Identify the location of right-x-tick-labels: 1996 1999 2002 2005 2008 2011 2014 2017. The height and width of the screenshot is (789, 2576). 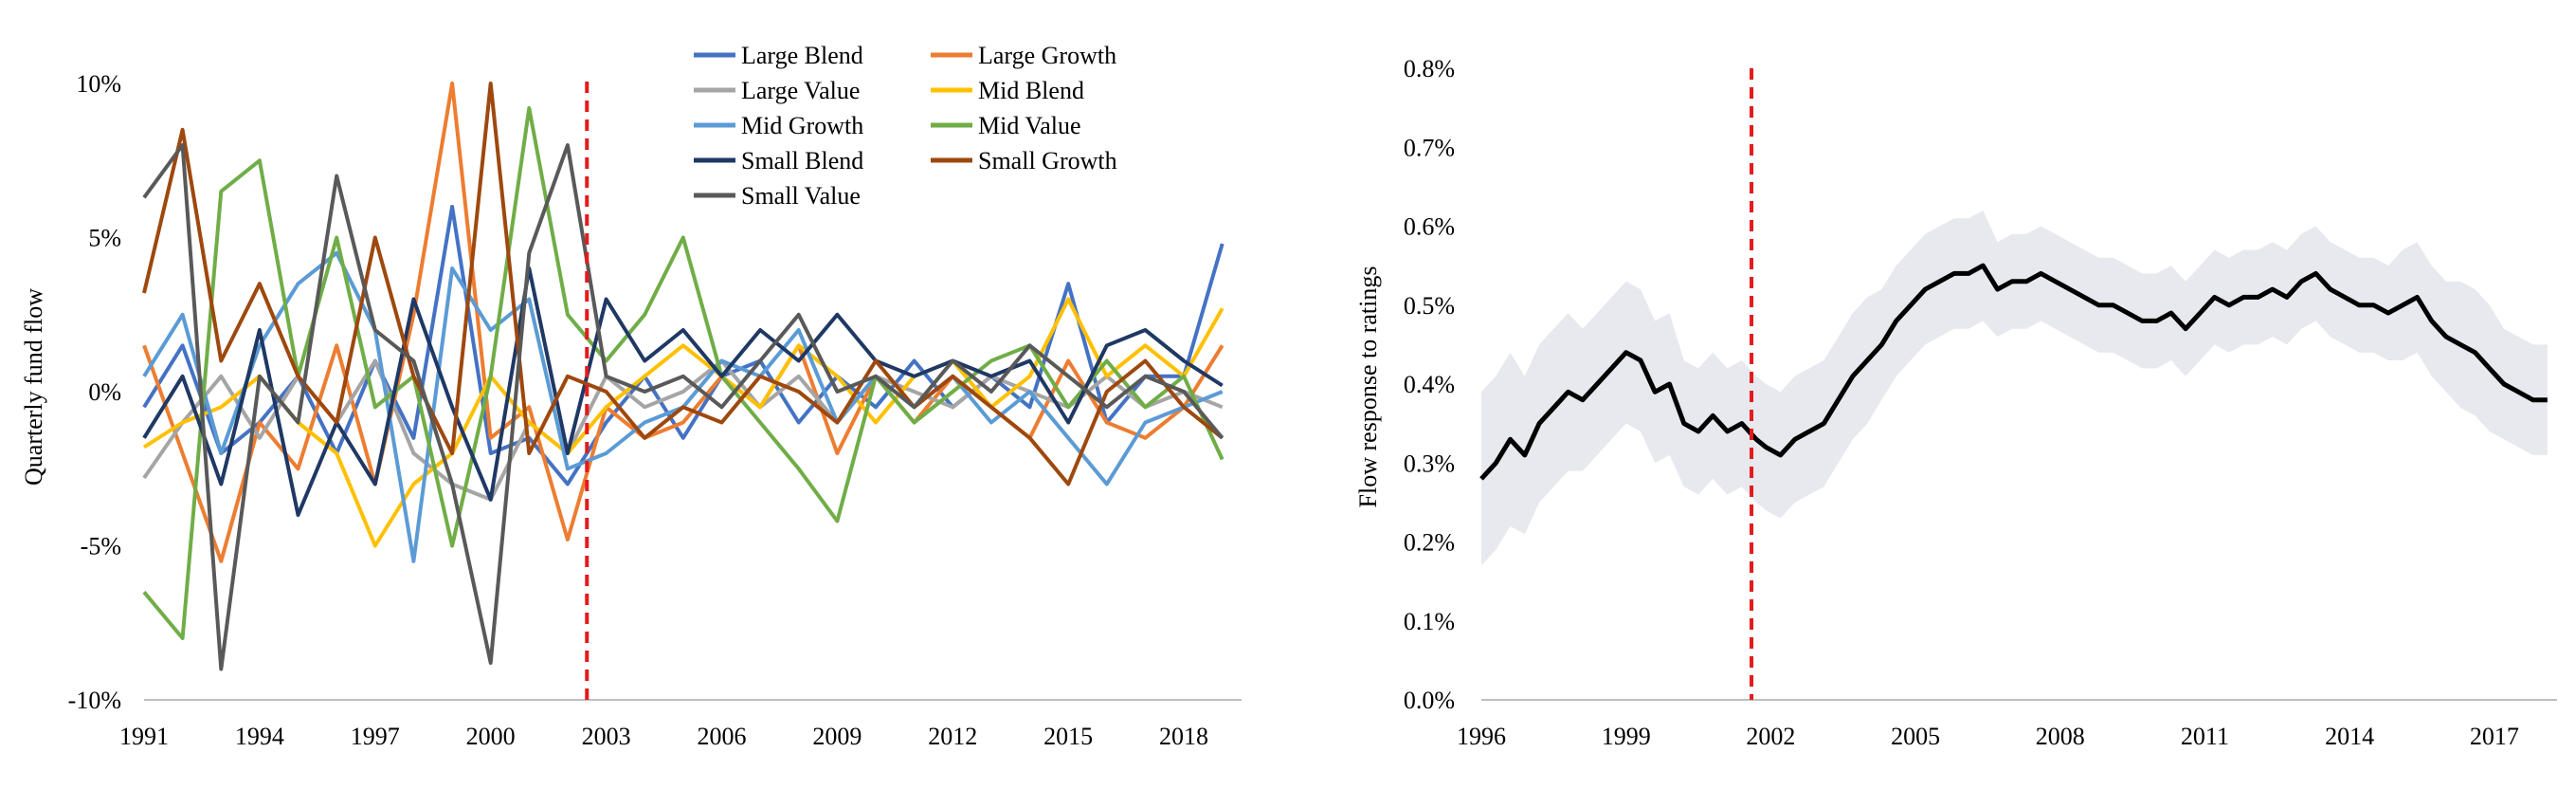
(1988, 736).